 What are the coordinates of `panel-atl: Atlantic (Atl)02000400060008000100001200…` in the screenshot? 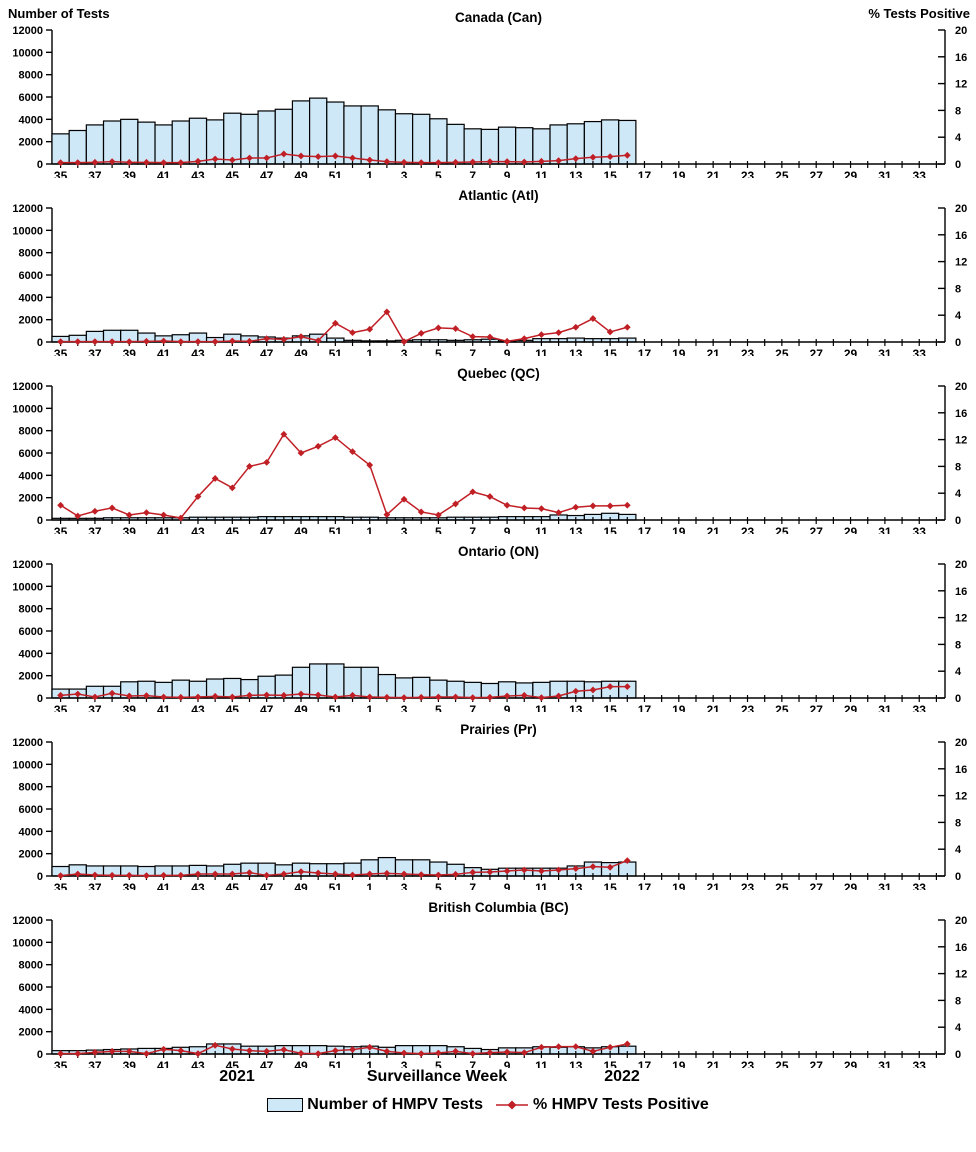 It's located at (489, 272).